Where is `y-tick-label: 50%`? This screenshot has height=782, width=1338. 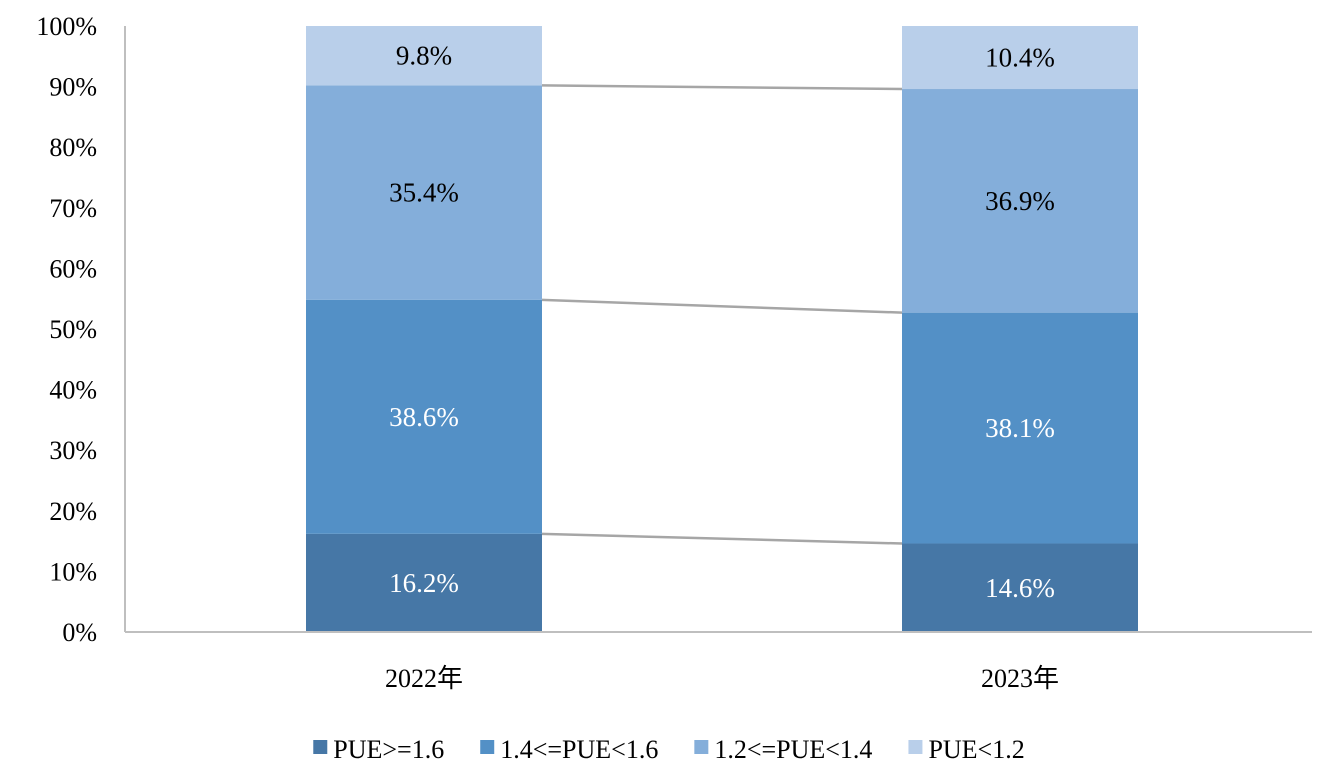 y-tick-label: 50% is located at coordinates (73, 329).